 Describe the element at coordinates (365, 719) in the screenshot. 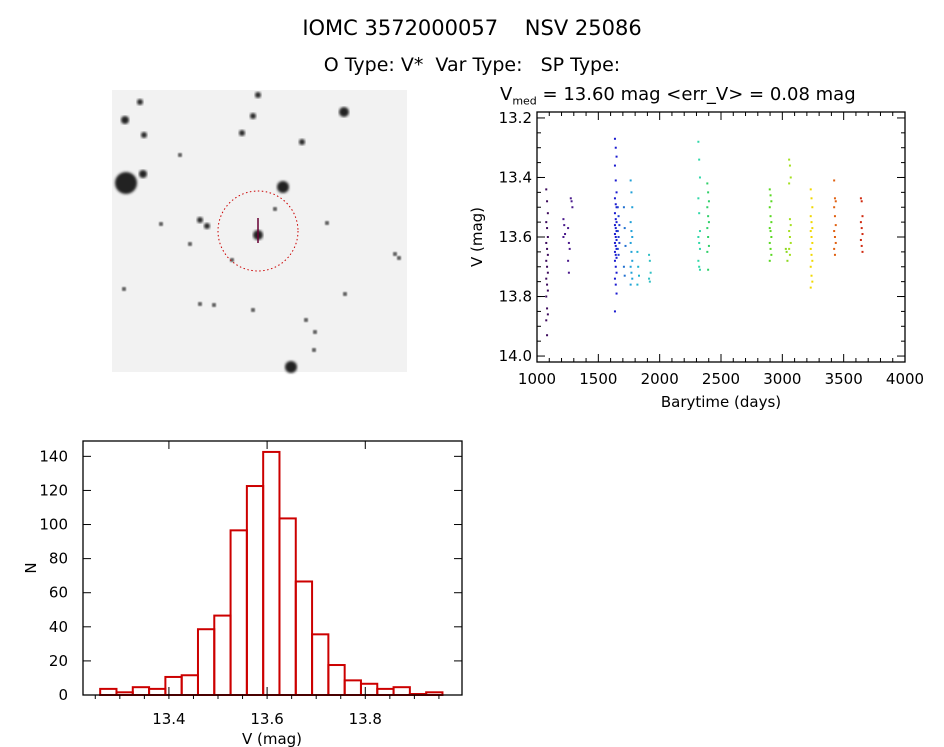

I see `x-tick-label: 13.8` at that location.